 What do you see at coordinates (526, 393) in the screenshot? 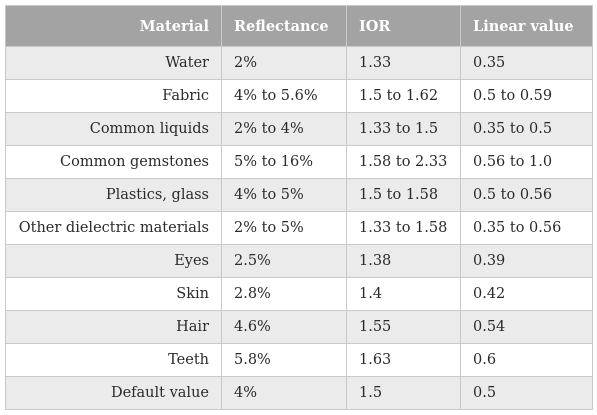
I see `cell-linear-value: 0.5` at bounding box center [526, 393].